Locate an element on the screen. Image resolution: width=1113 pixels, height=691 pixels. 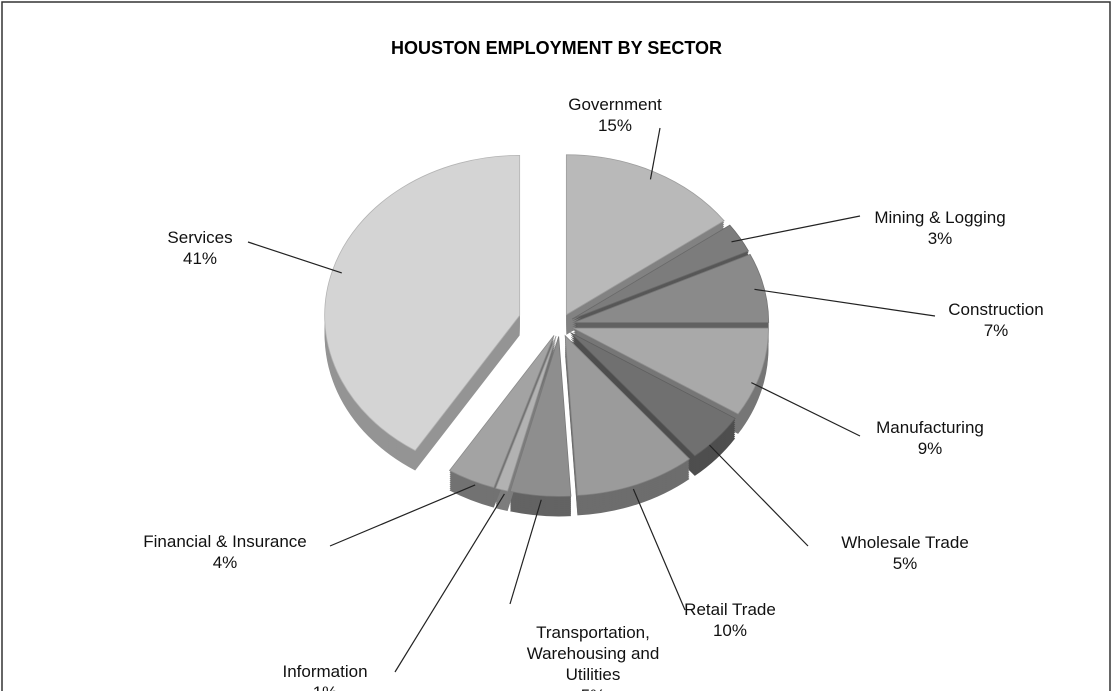
slice-name: Financial & Insurance is located at coordinates (225, 541).